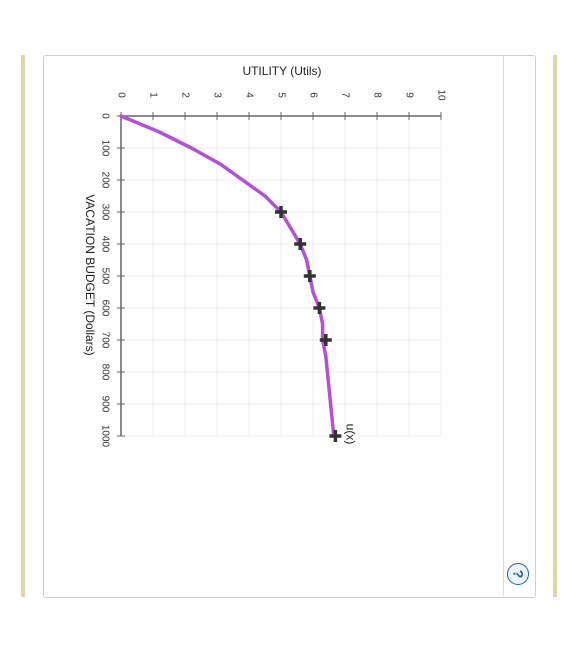 This screenshot has height=667, width=577. I want to click on tick-label-budget-800: 800, so click(104, 372).